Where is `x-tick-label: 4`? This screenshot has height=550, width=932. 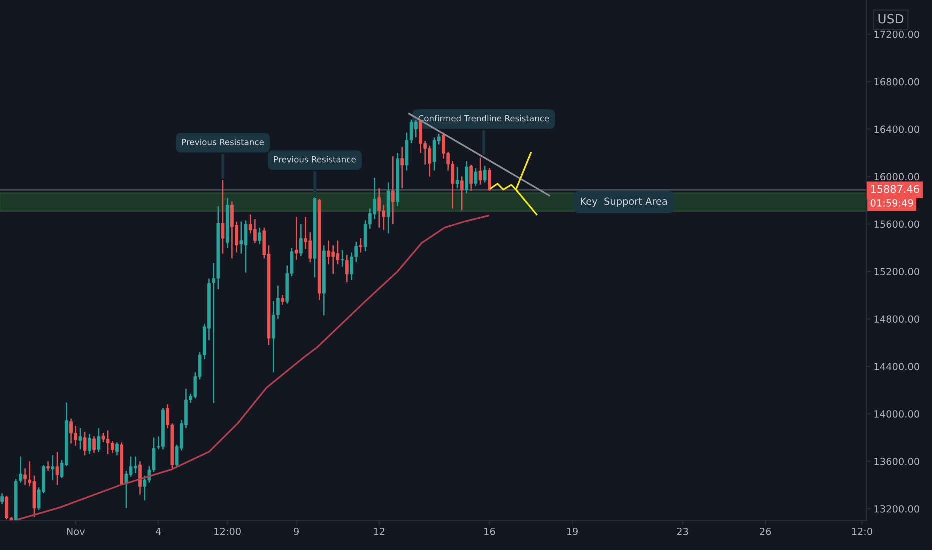
x-tick-label: 4 is located at coordinates (159, 532).